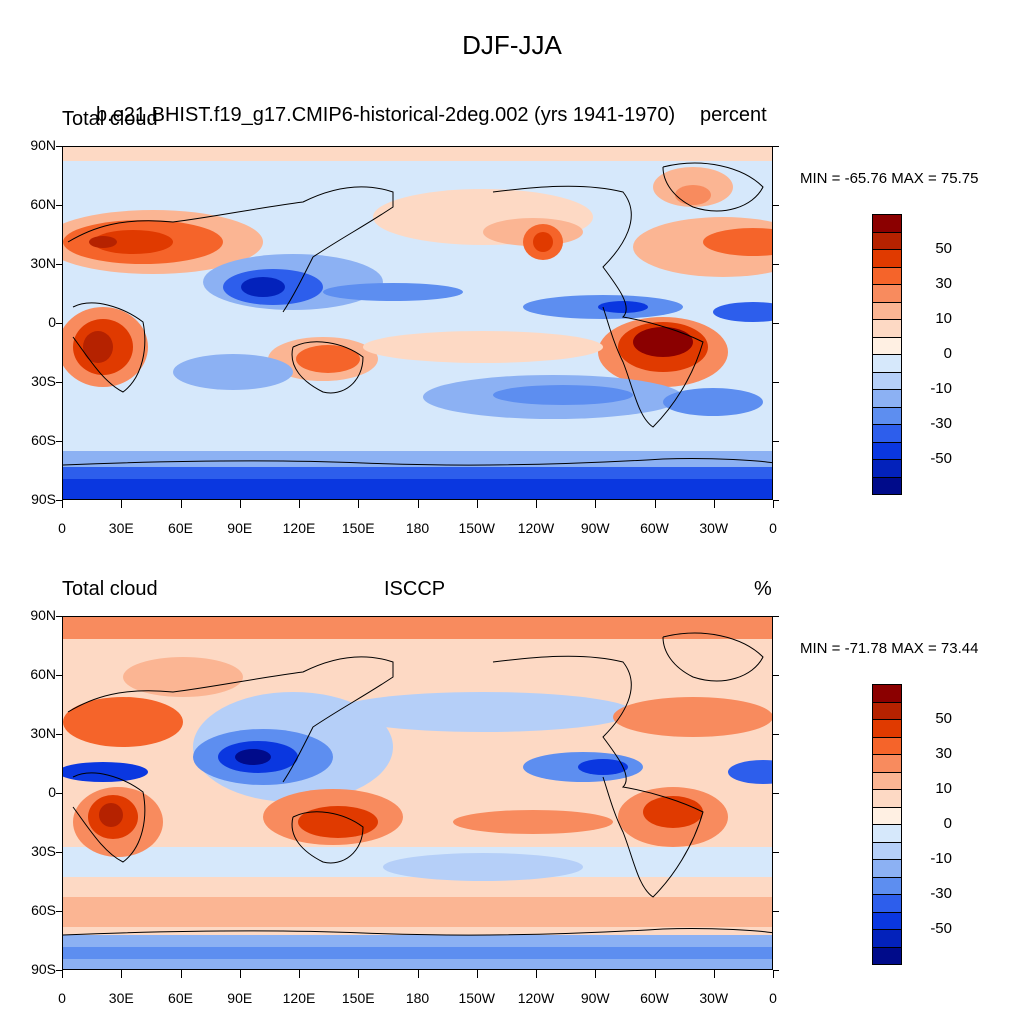 This screenshot has width=1024, height=1024. What do you see at coordinates (733, 115) in the screenshot?
I see `panel-right-label: percent` at bounding box center [733, 115].